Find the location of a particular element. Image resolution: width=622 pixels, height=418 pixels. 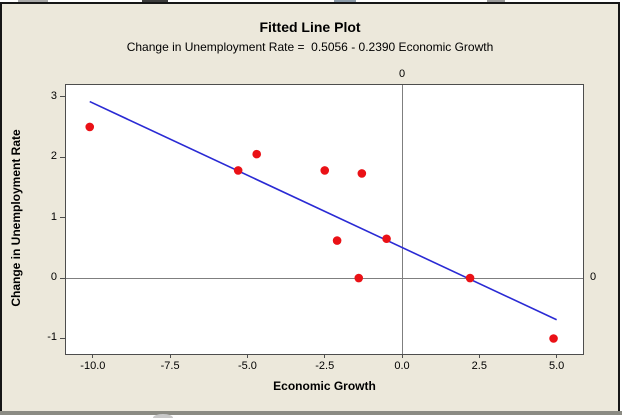

y-tick-label: -1 is located at coordinates (52, 337).